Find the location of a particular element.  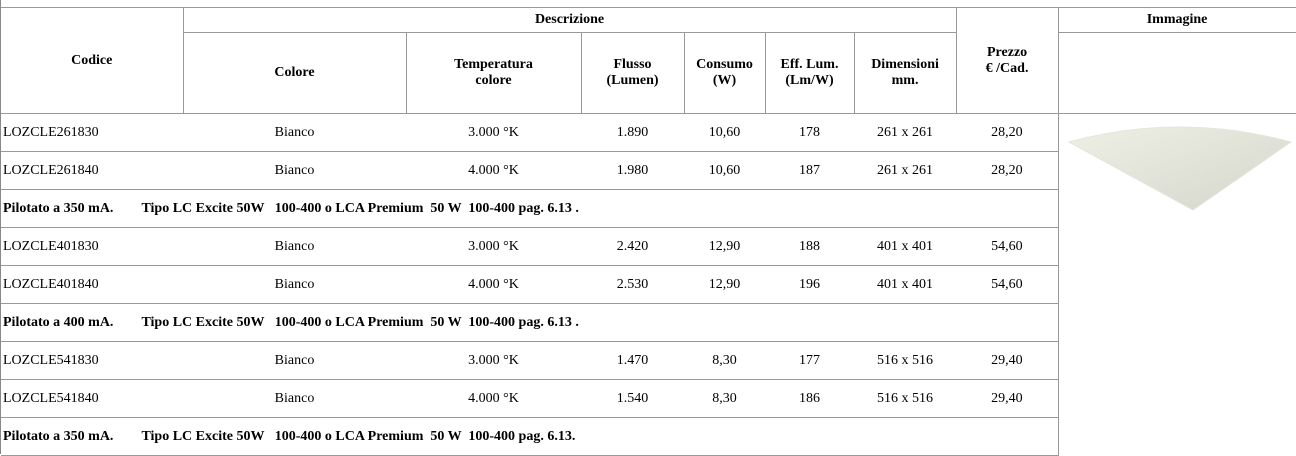

header-immagine: Immagine is located at coordinates (1176, 20).